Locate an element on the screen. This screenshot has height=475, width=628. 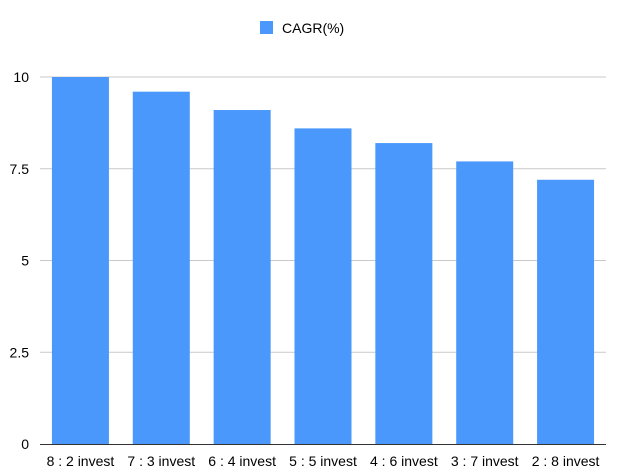
legend-swatch is located at coordinates (266, 27).